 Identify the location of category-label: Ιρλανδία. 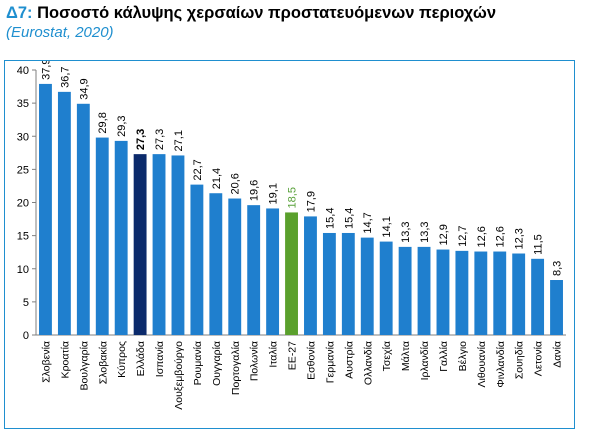
(425, 360).